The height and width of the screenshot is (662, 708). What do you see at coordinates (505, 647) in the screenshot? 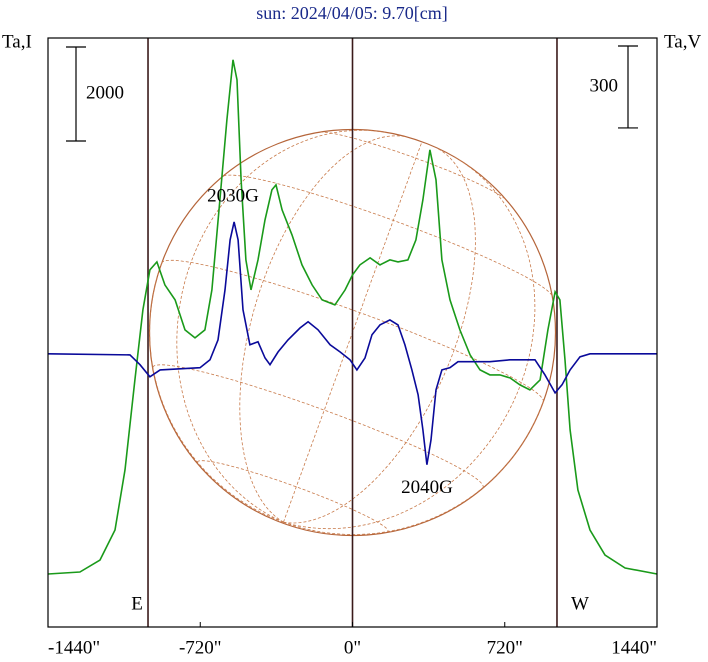
I see `x-tick-label: 720"` at bounding box center [505, 647].